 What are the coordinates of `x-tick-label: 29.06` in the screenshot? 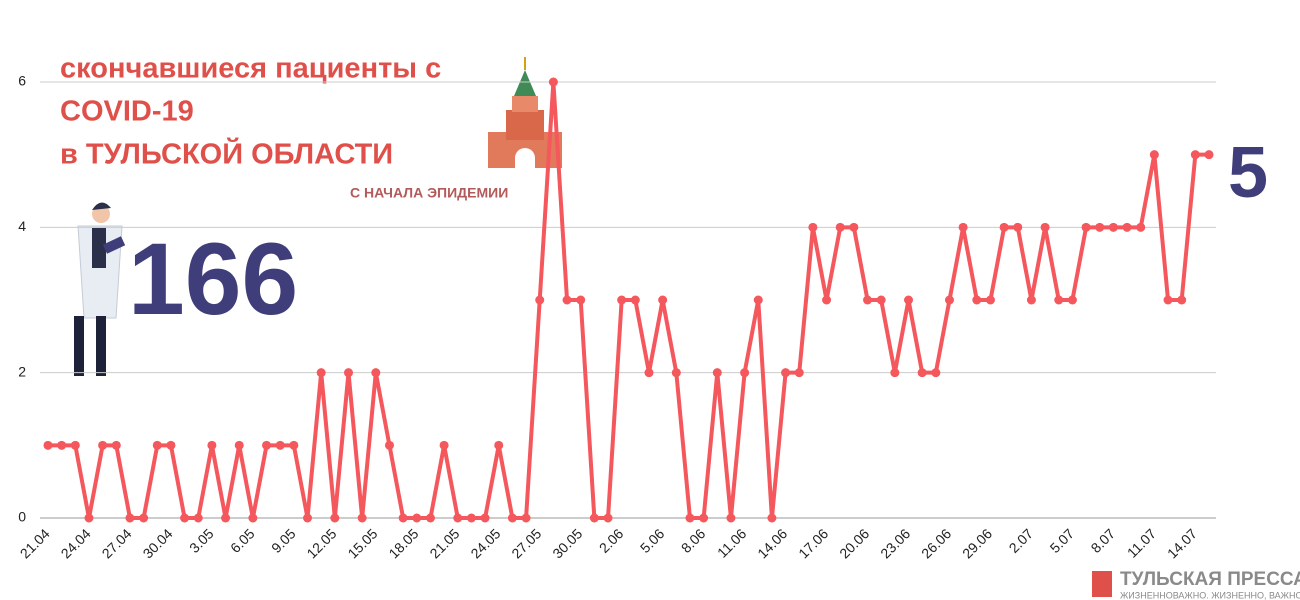 It's located at (977, 543).